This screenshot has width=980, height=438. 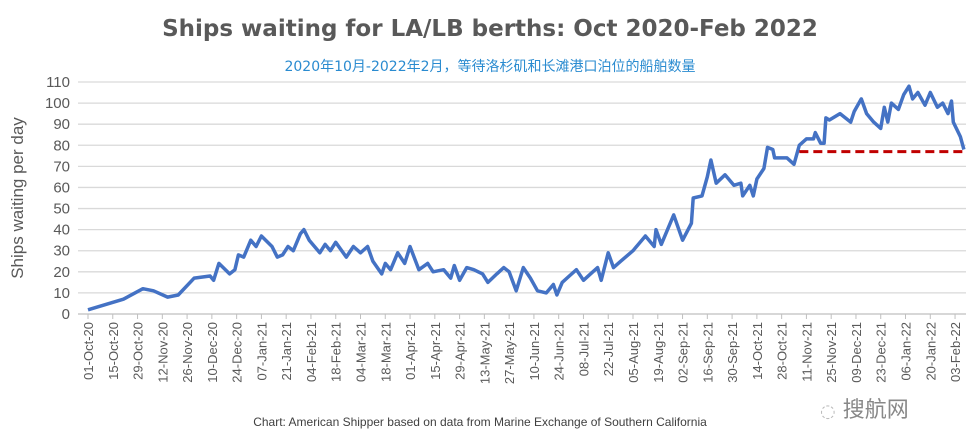 What do you see at coordinates (509, 353) in the screenshot?
I see `x-tick-label: 27-May-21` at bounding box center [509, 353].